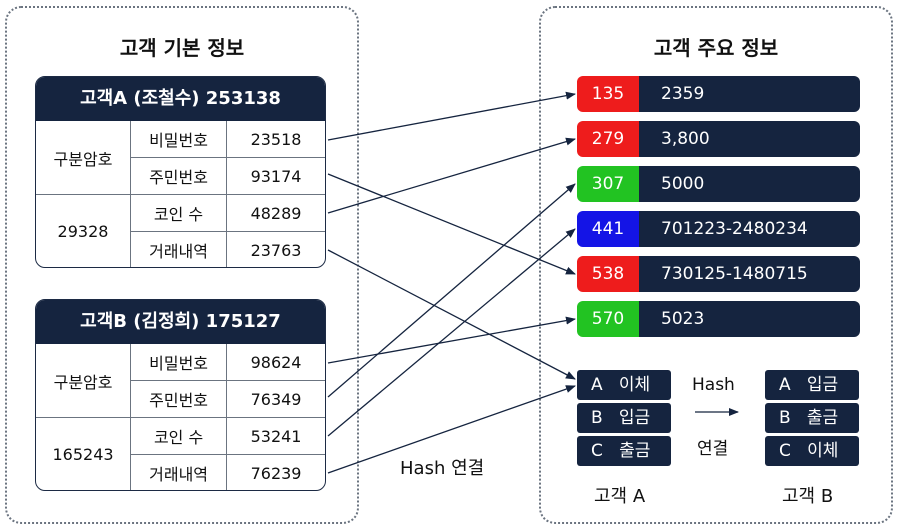 This screenshot has height=531, width=900. Describe the element at coordinates (442, 468) in the screenshot. I see `hash-link-label: Hash 연결` at that location.